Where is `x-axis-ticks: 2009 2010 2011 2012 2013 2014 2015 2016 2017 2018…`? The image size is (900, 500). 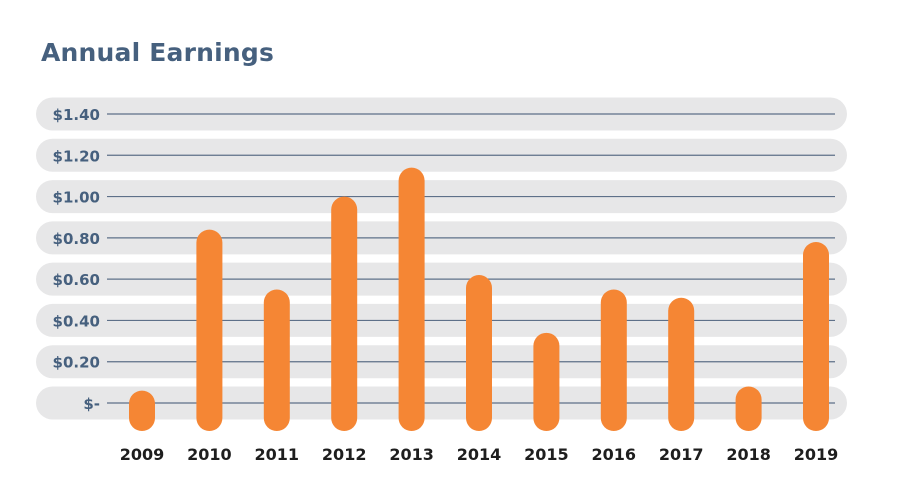 x-axis-ticks: 2009 2010 2011 2012 2013 2014 2015 2016 2017 2018… is located at coordinates (479, 454).